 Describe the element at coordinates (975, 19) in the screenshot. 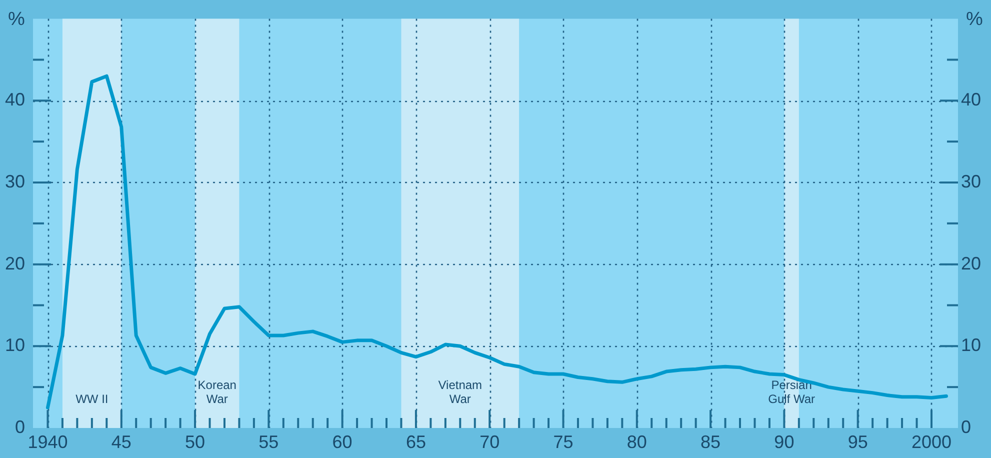

I see `y2-axis-title: %` at that location.